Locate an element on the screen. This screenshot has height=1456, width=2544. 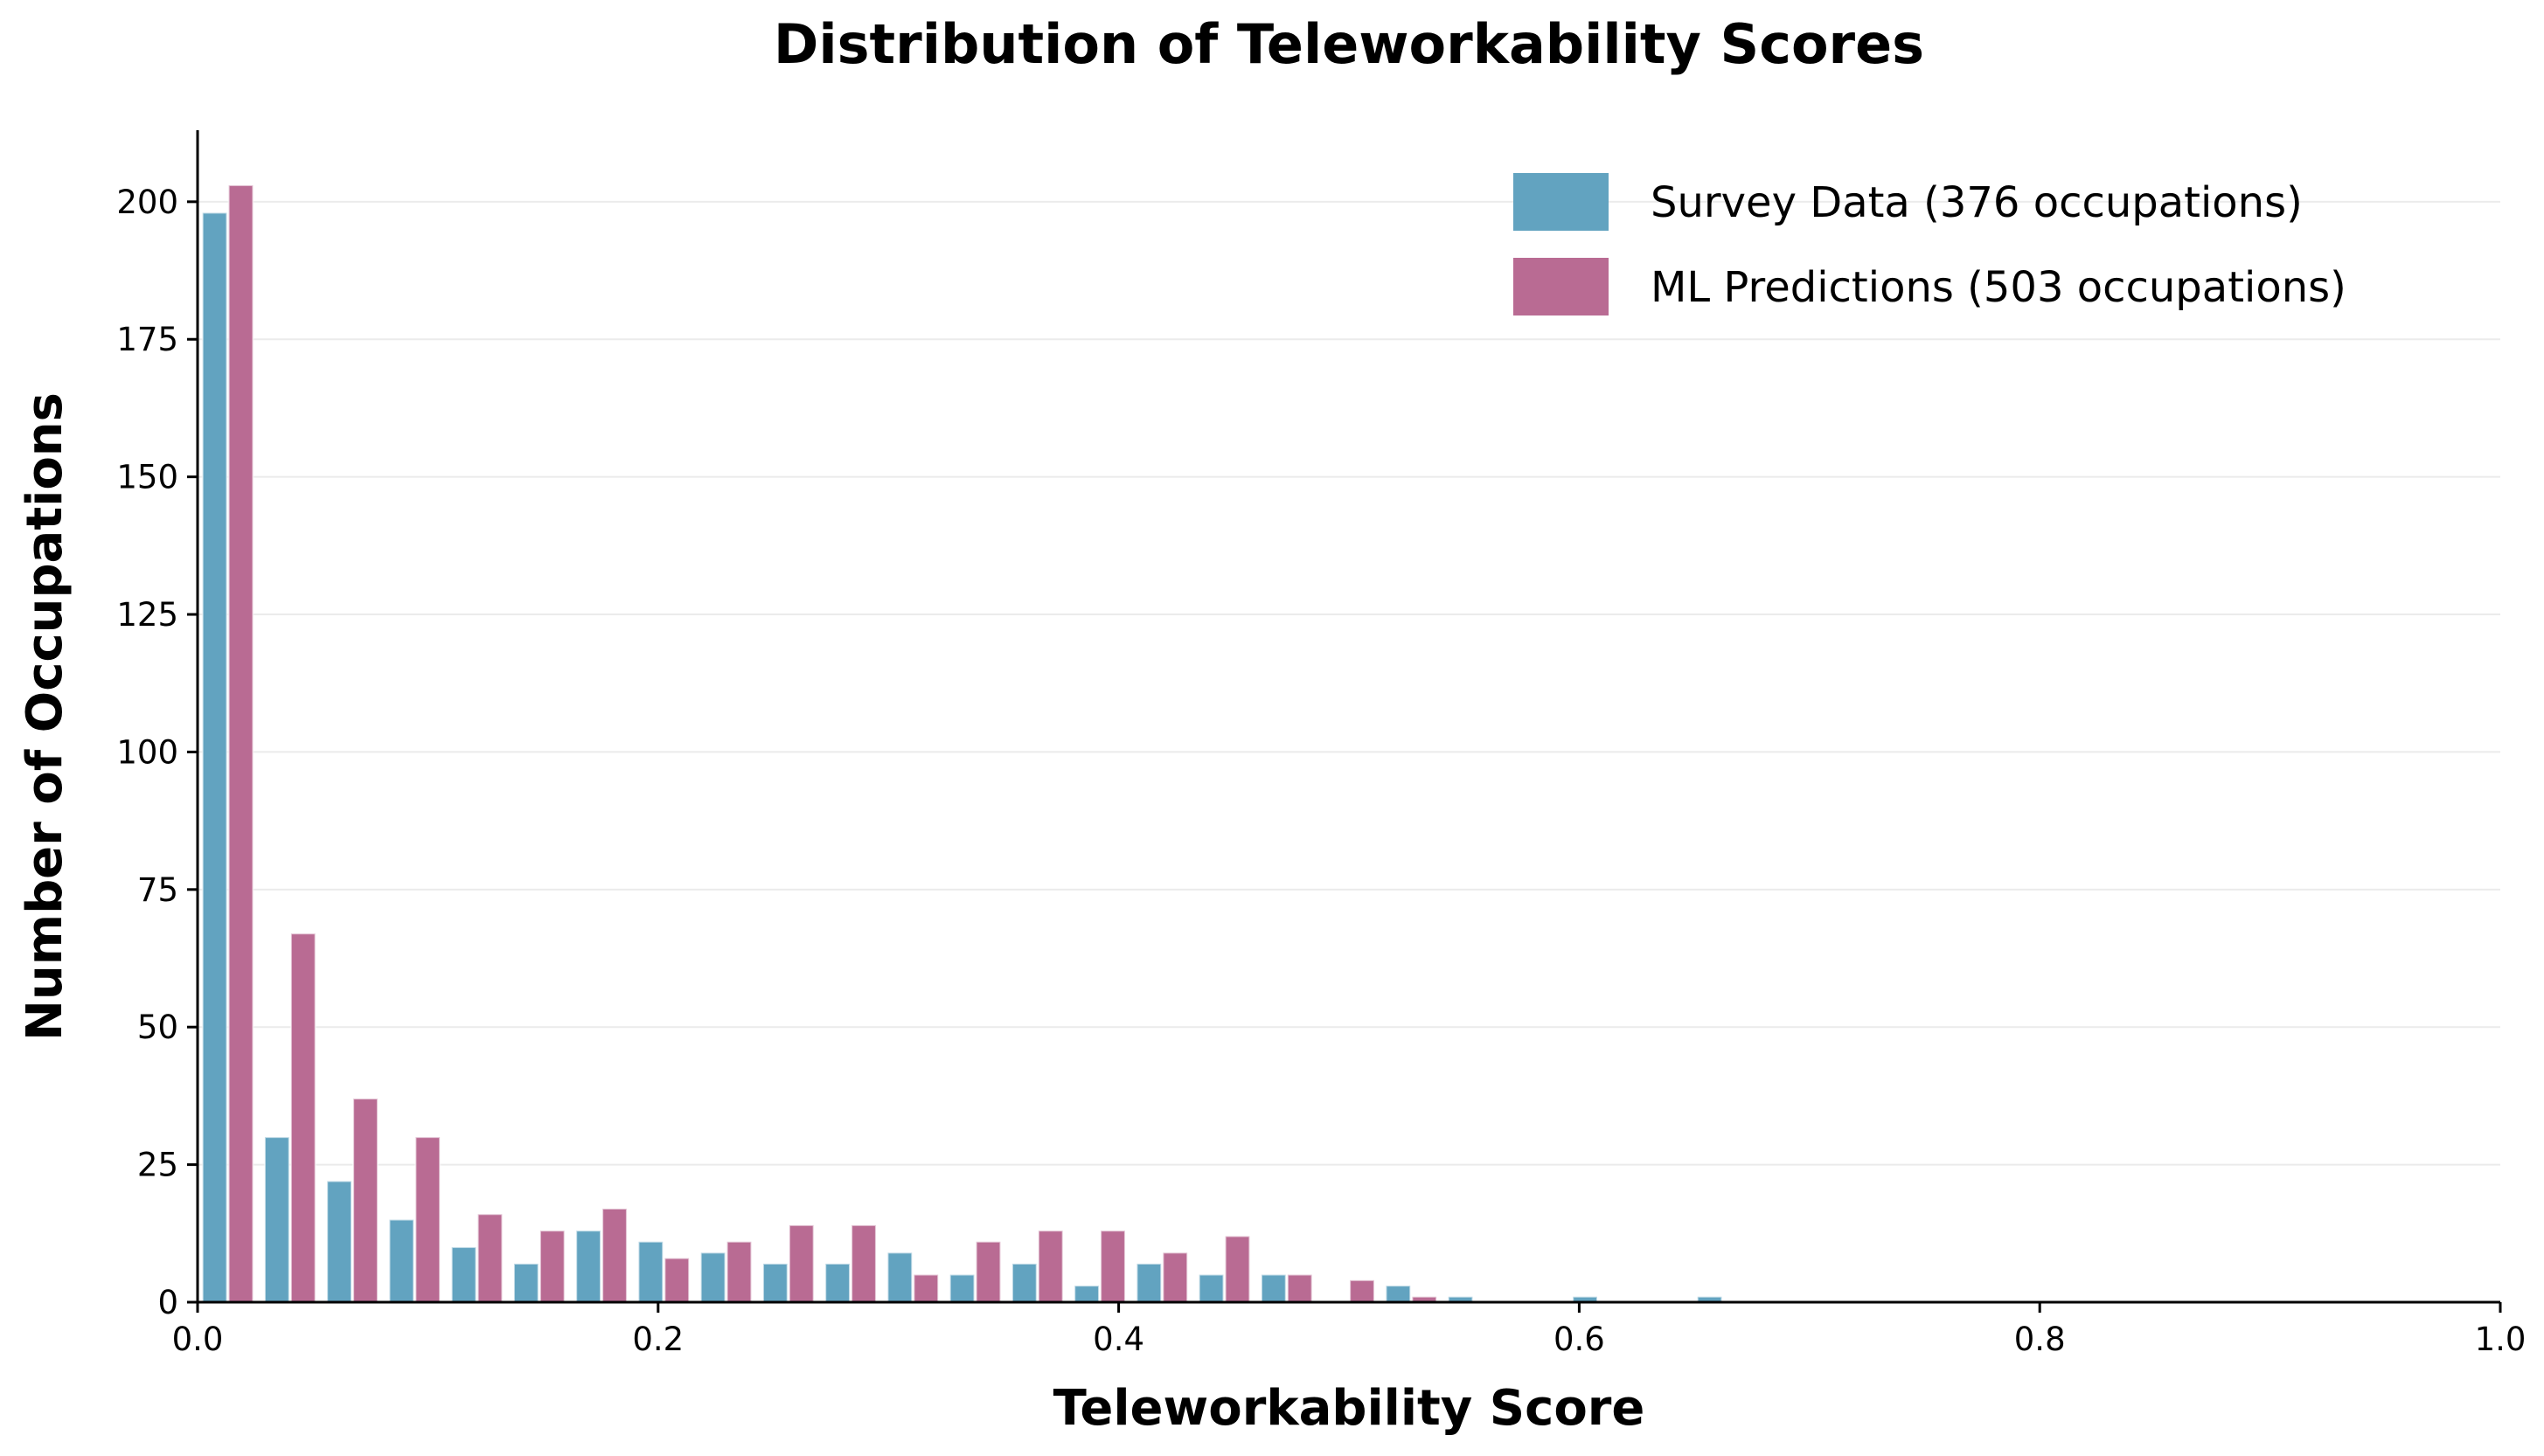
x-tick-label: 0.8 is located at coordinates (2040, 1339).